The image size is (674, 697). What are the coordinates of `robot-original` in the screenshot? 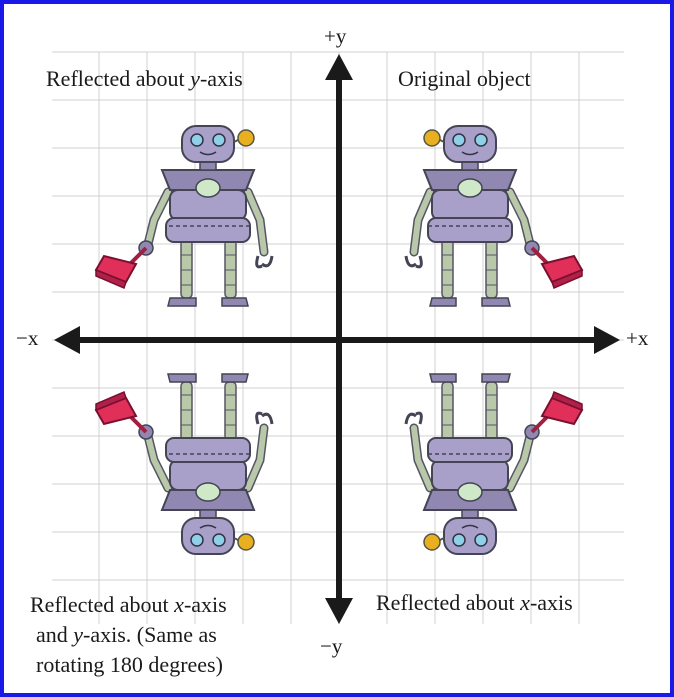 It's located at (494, 216).